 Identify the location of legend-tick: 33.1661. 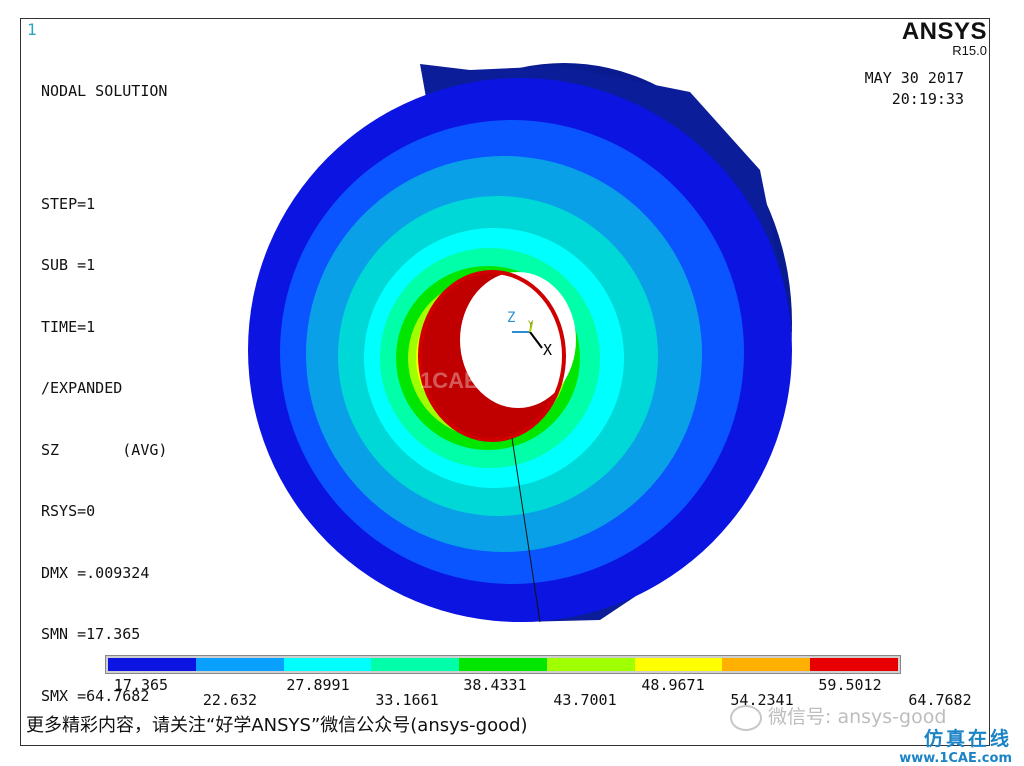
(407, 700).